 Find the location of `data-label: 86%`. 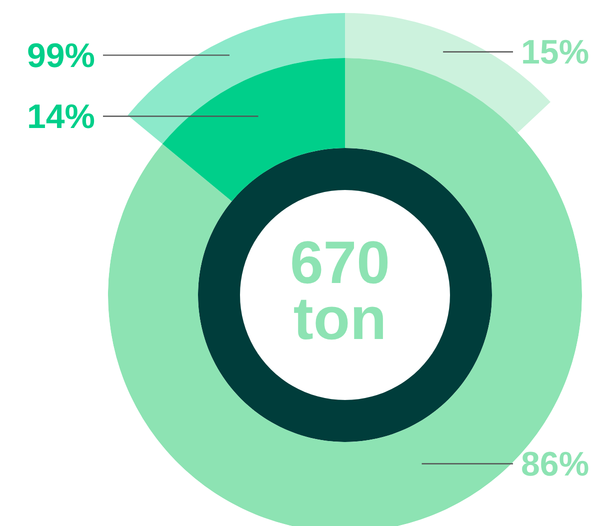

data-label: 86% is located at coordinates (555, 465).